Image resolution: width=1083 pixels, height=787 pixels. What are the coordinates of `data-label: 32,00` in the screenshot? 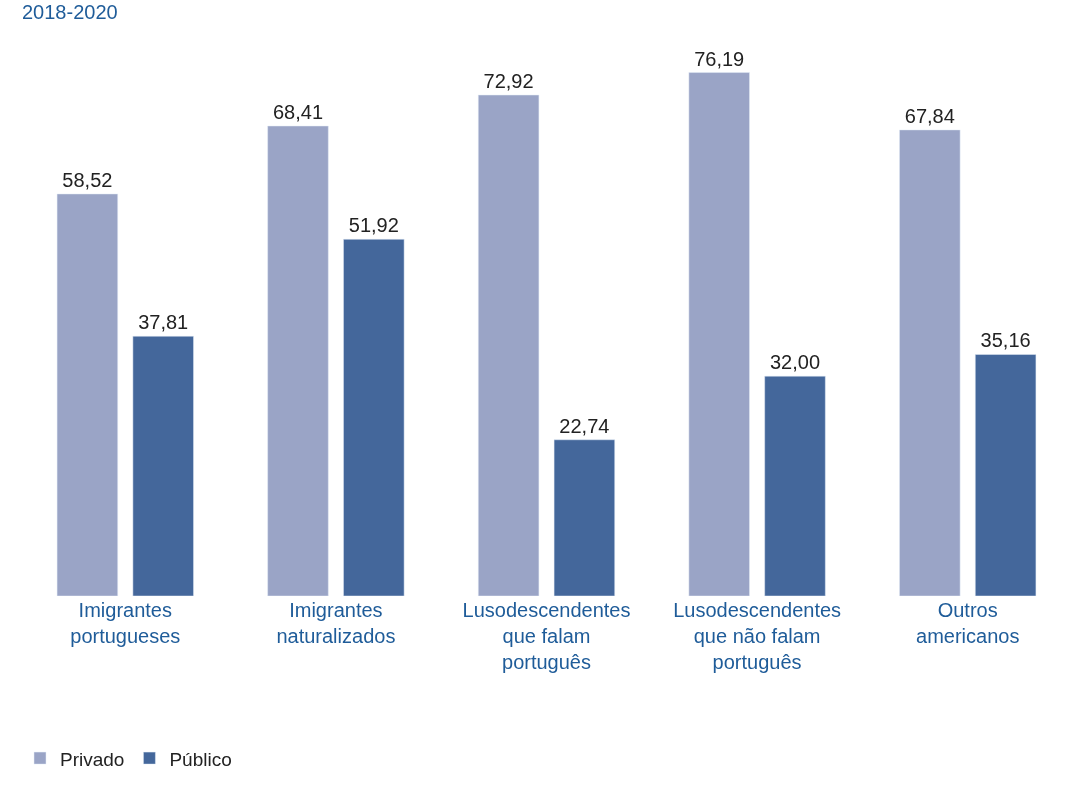 It's located at (795, 362).